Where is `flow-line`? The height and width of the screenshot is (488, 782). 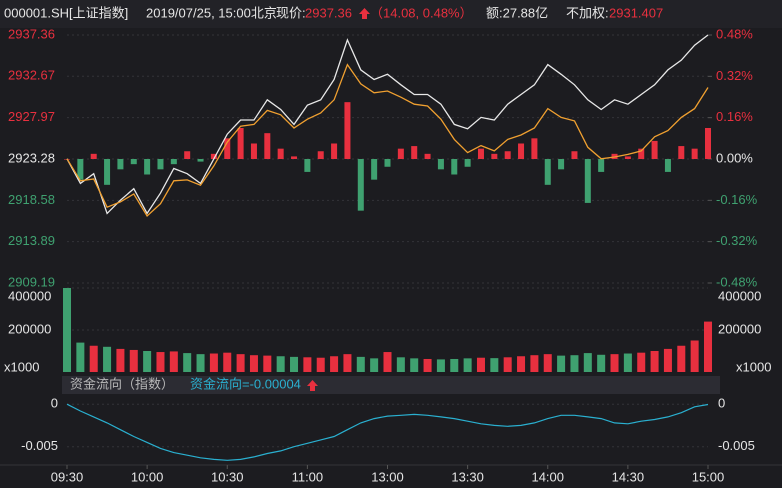 flow-line is located at coordinates (387, 432).